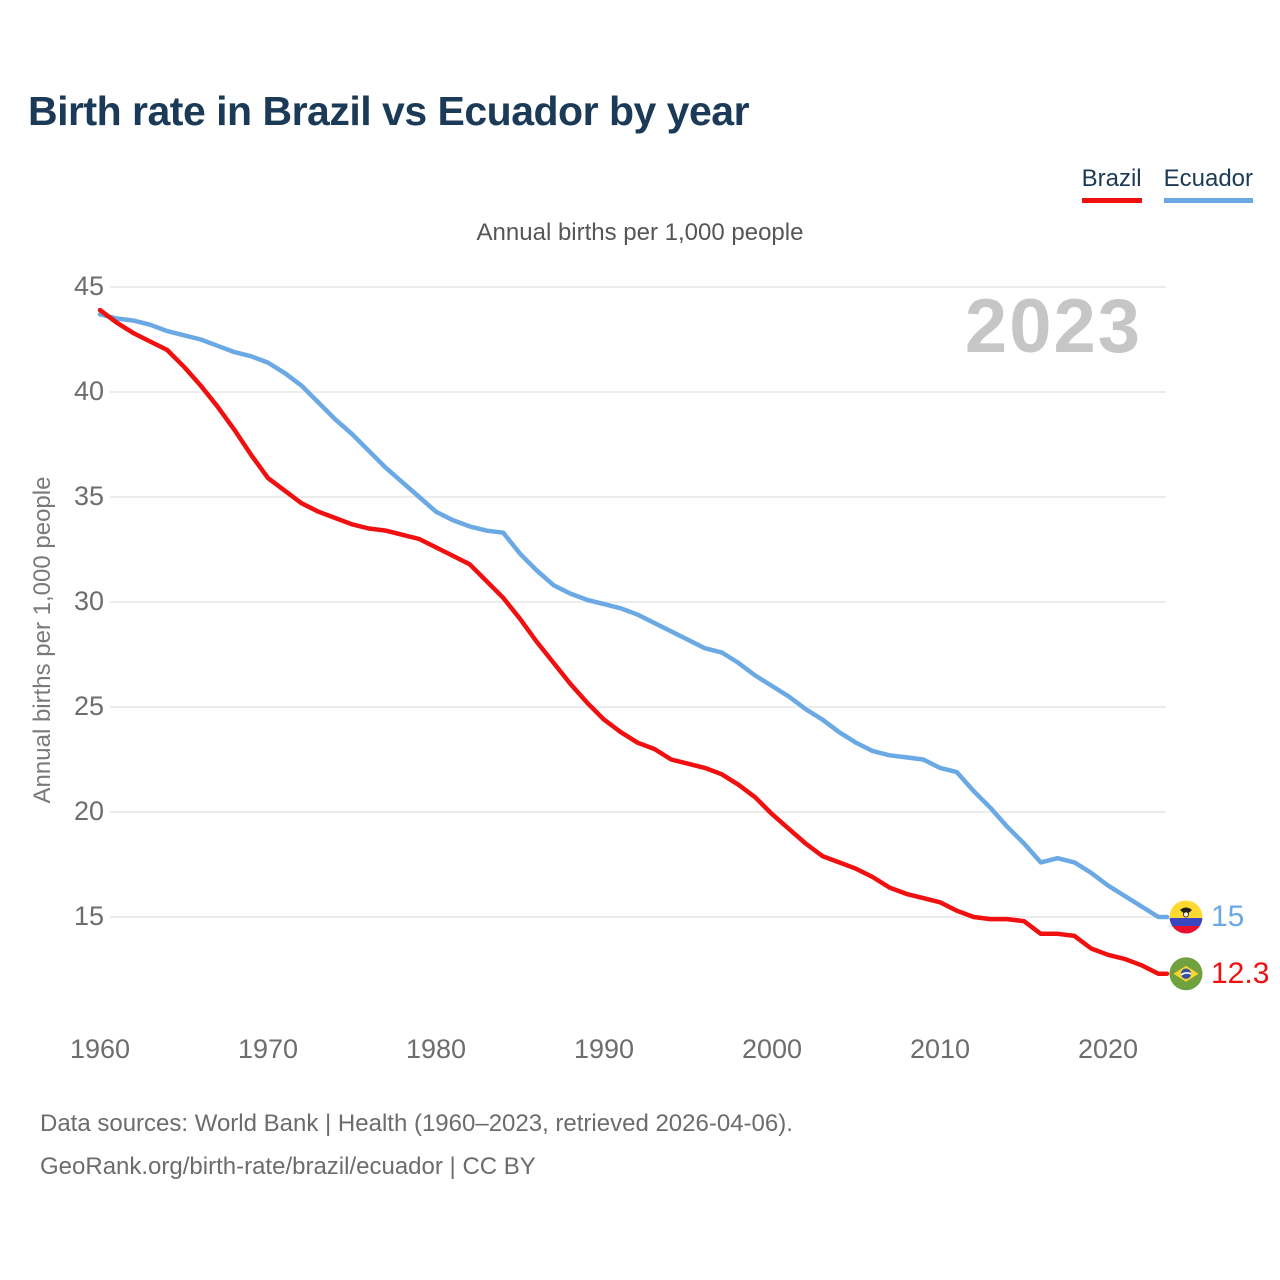 Image resolution: width=1280 pixels, height=1280 pixels. What do you see at coordinates (436, 1049) in the screenshot?
I see `x-tick-label: 1980` at bounding box center [436, 1049].